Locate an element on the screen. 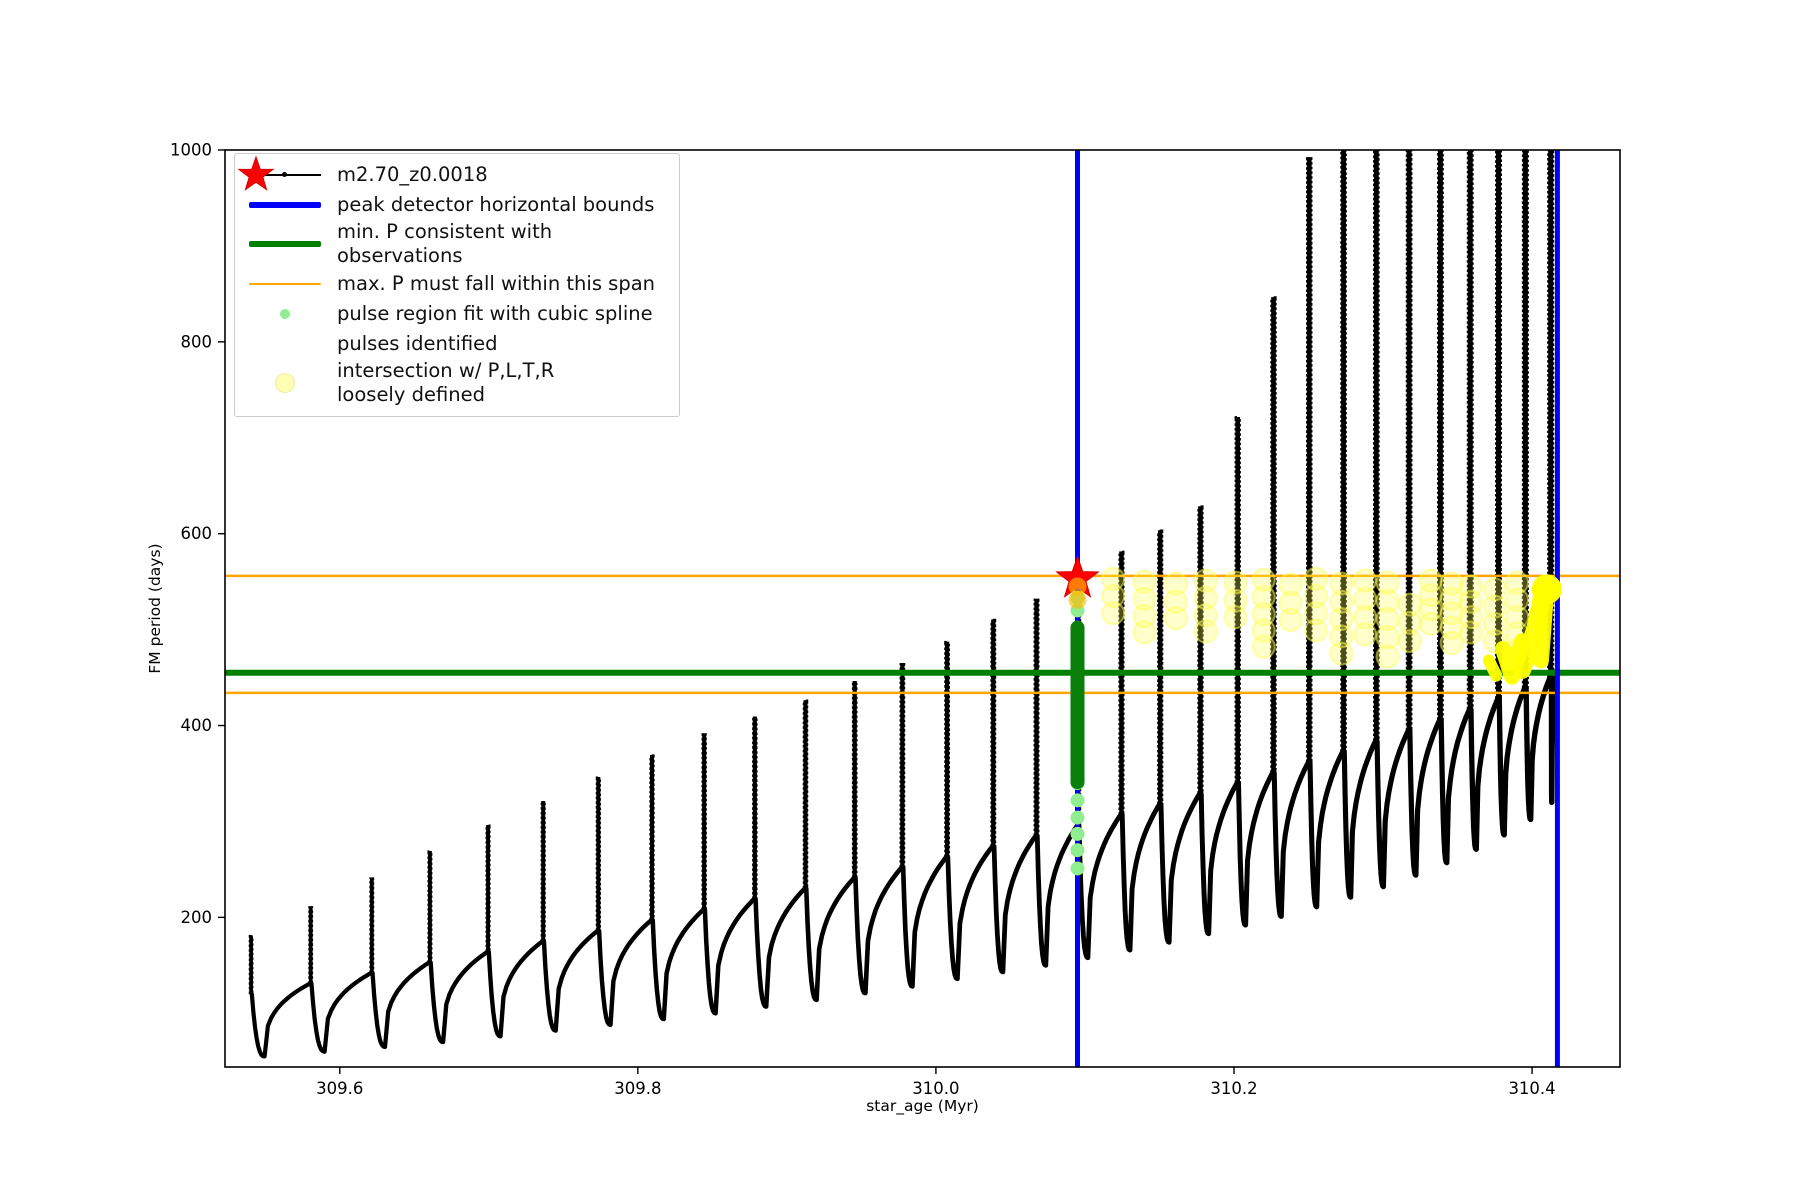 The height and width of the screenshot is (1200, 1800). y-tick-label: 800 is located at coordinates (197, 341).